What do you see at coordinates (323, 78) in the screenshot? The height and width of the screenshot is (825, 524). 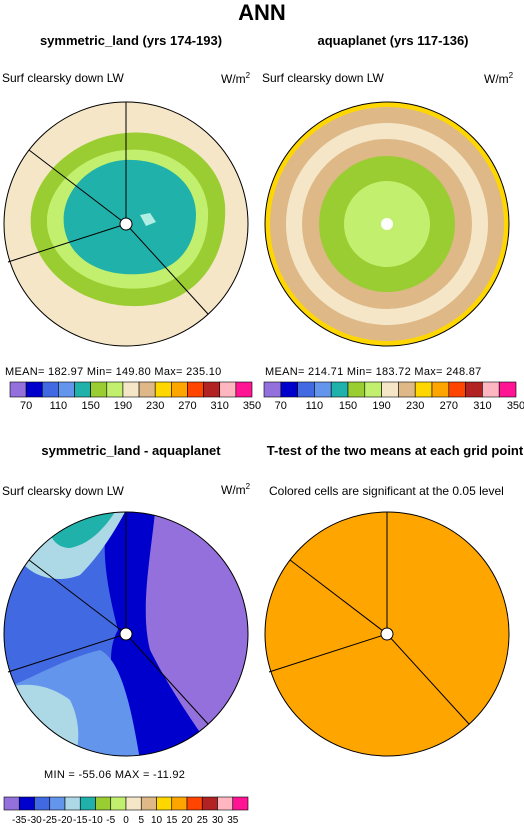 I see `panel2-variable-label: Surf clearsky down LW` at bounding box center [323, 78].